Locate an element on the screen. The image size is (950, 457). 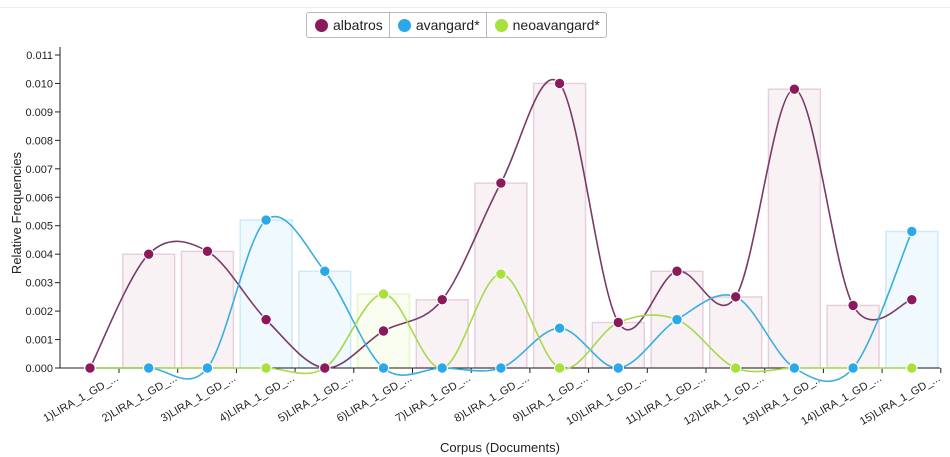
legend-swatch-neoavangard-icon is located at coordinates (501, 25).